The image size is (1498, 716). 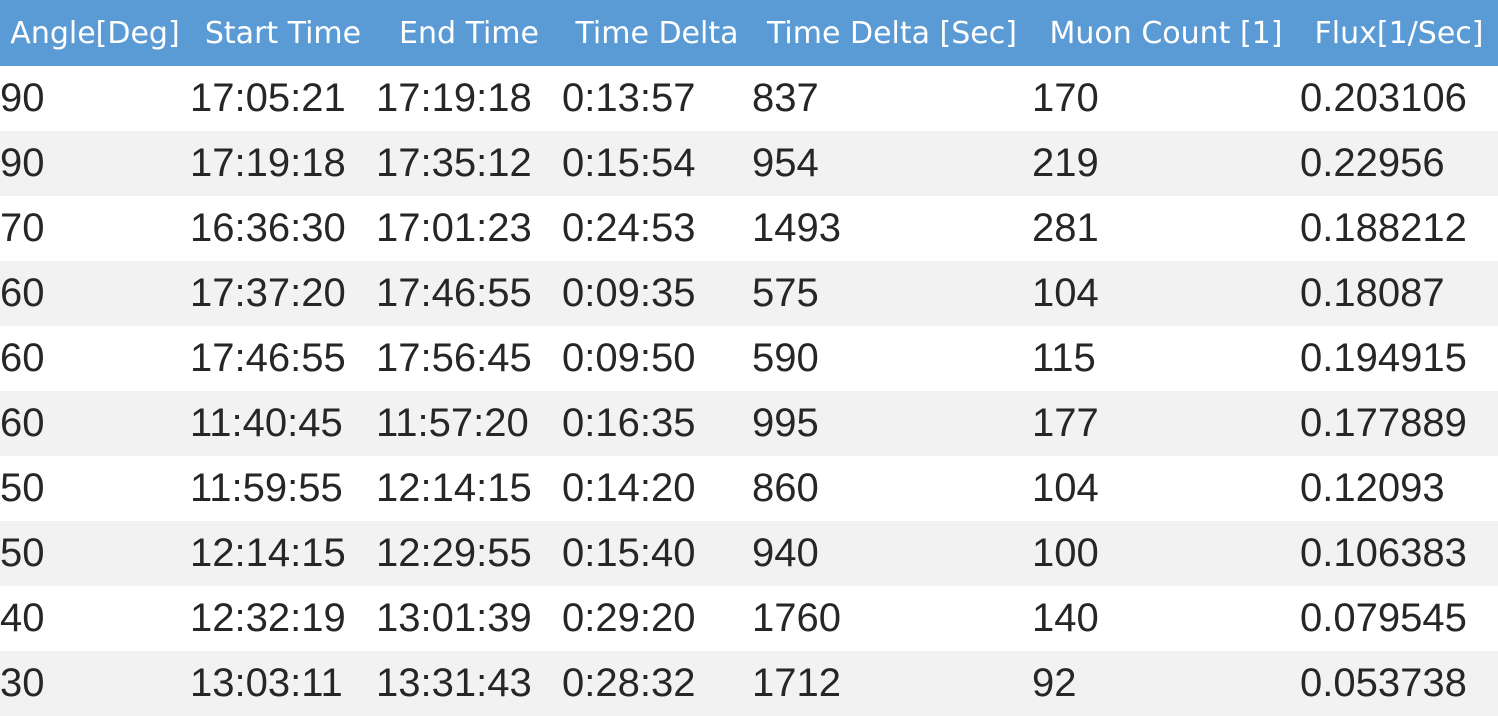 I want to click on time-delta-sec-cell: 1712, so click(x=796, y=683).